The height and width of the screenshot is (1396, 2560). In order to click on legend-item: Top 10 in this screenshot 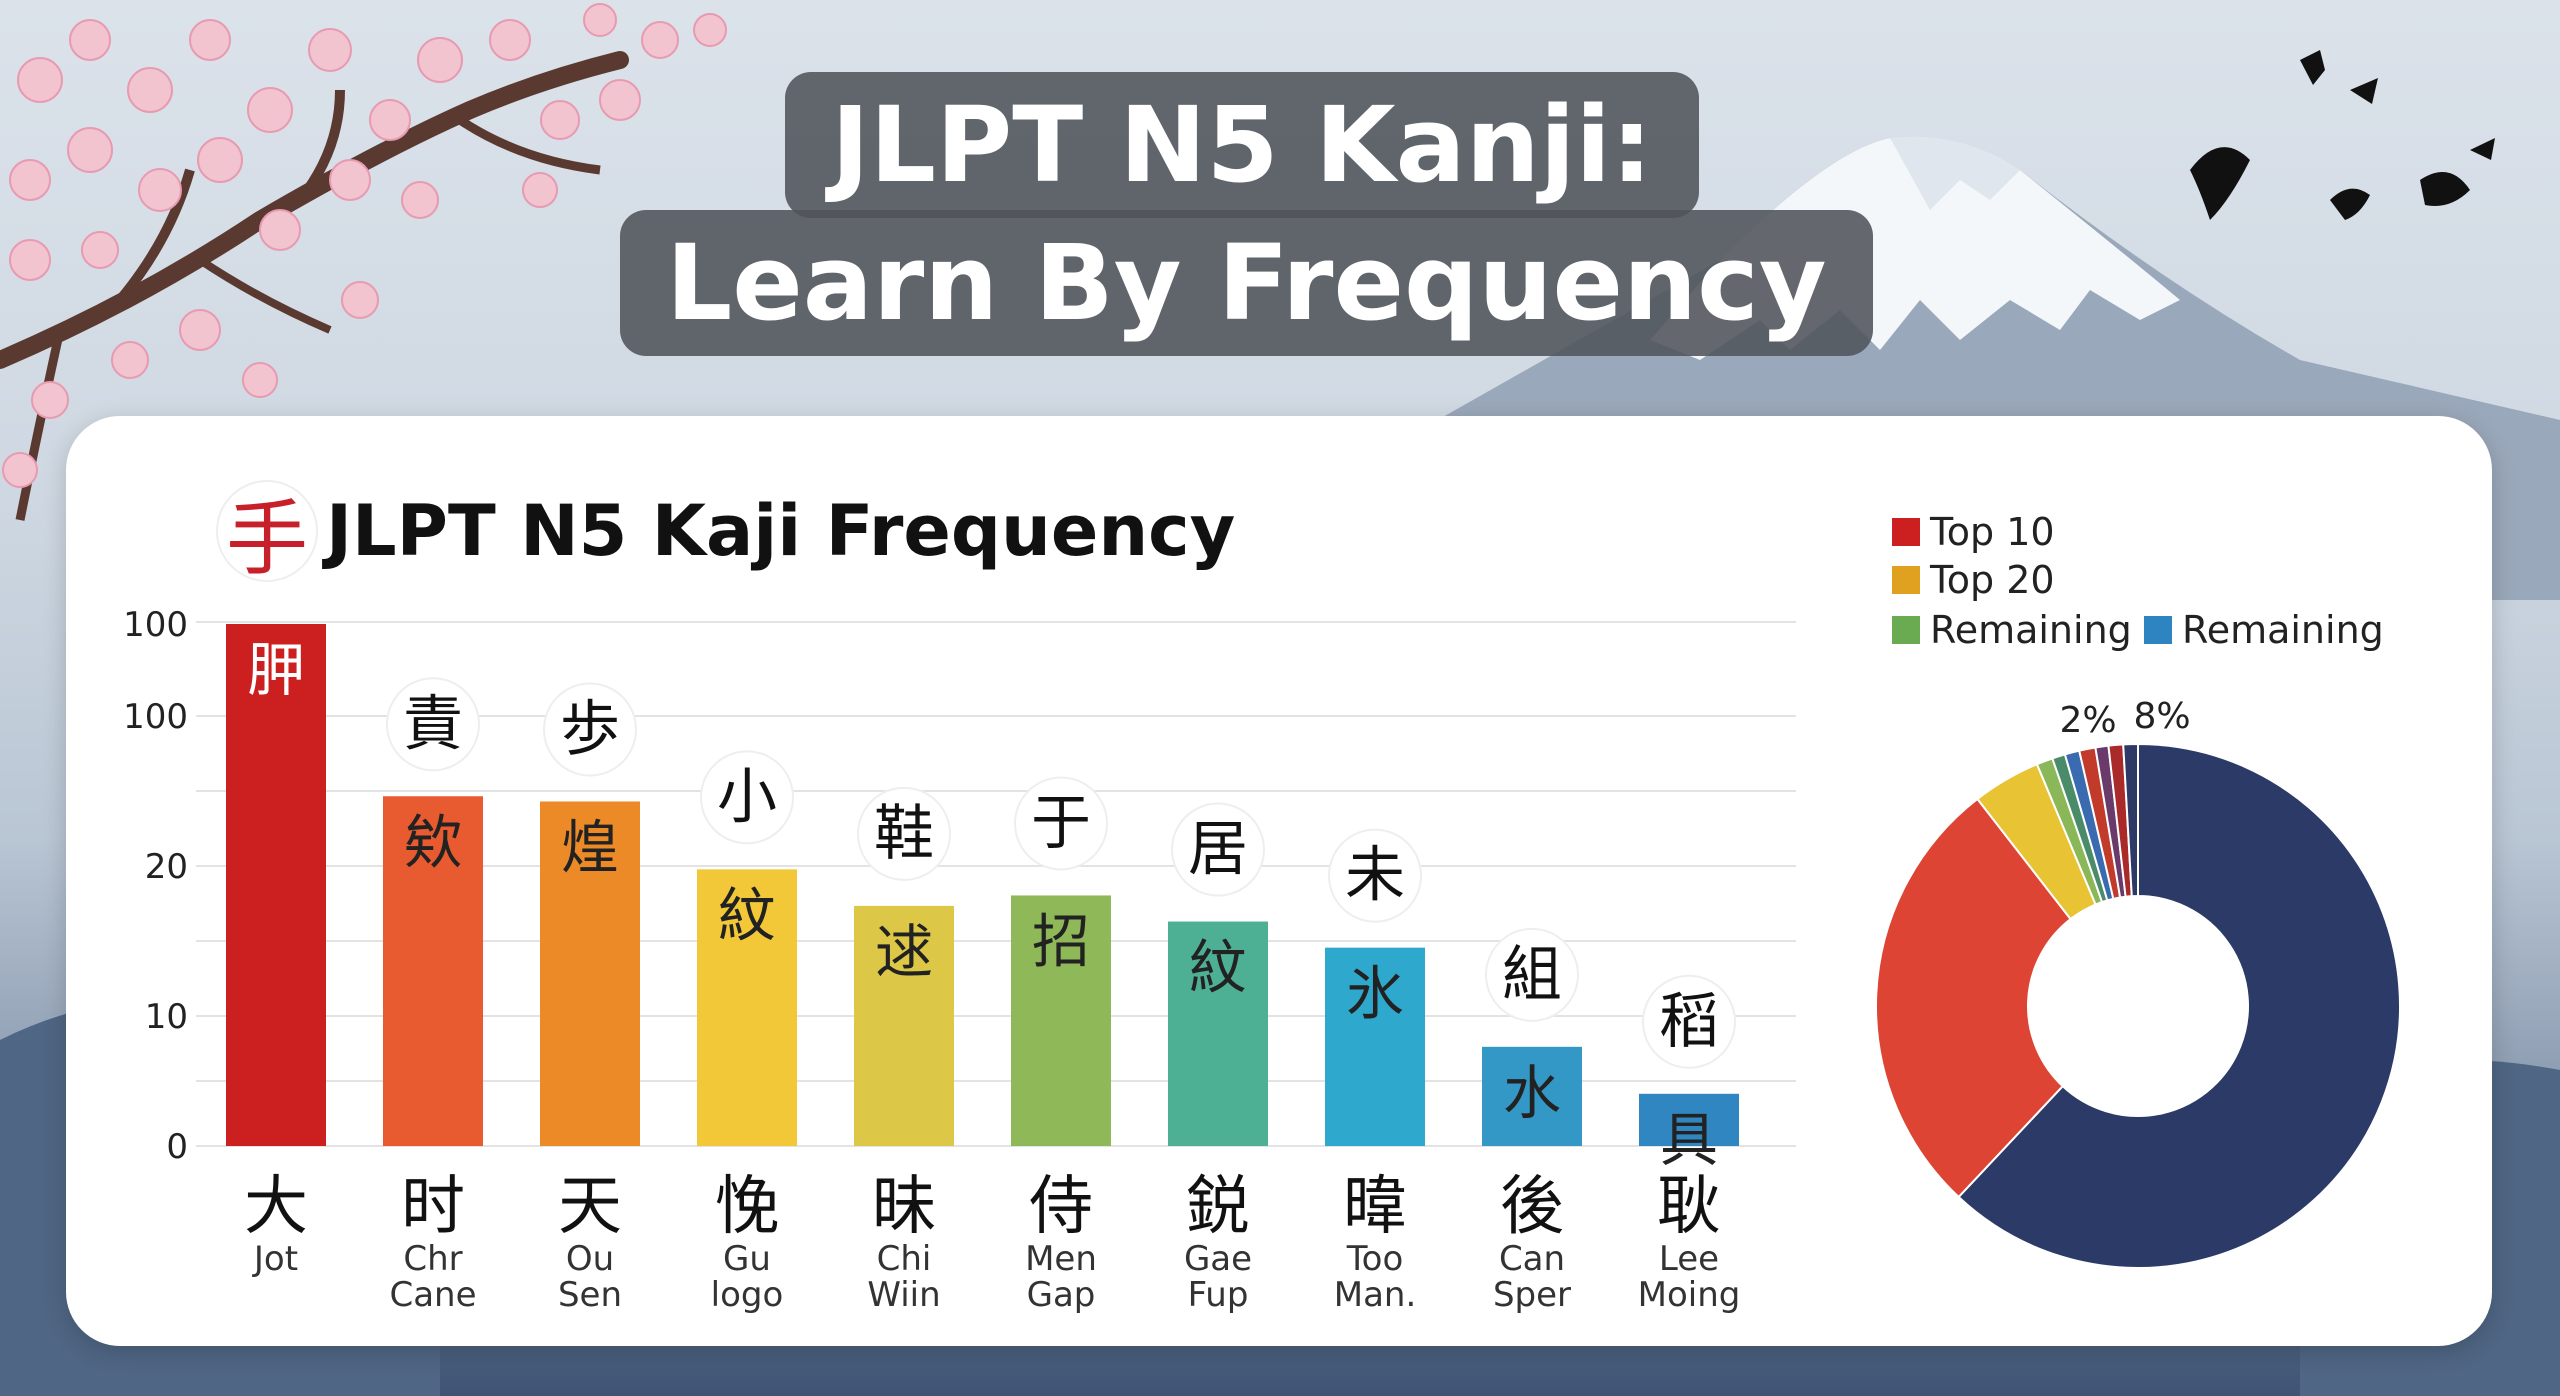, I will do `click(1973, 532)`.